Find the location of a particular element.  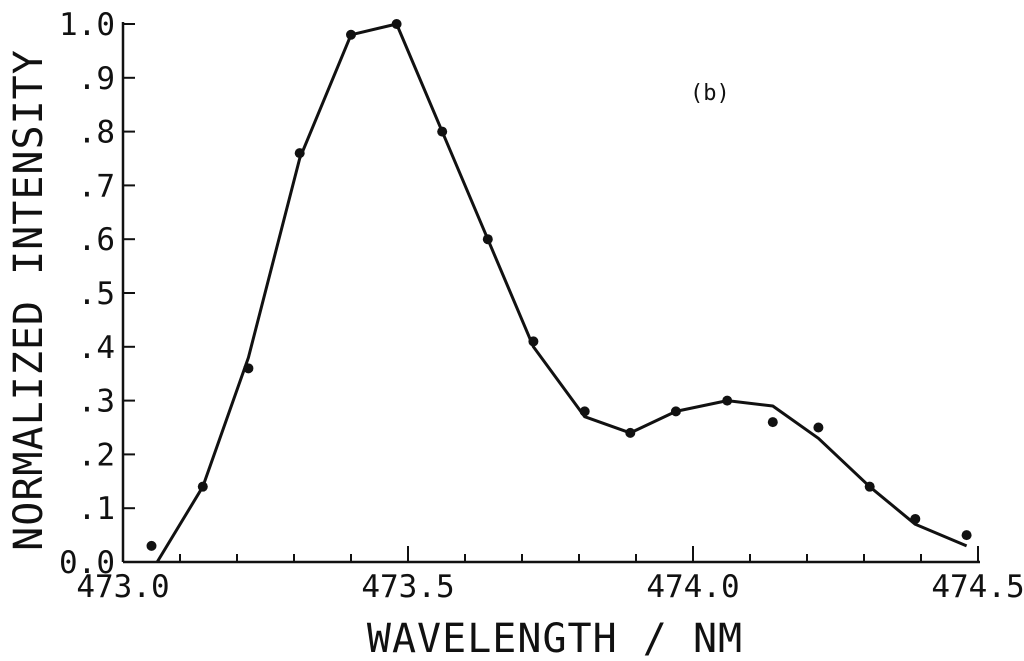

y-tick-label: .8 is located at coordinates (96, 133).